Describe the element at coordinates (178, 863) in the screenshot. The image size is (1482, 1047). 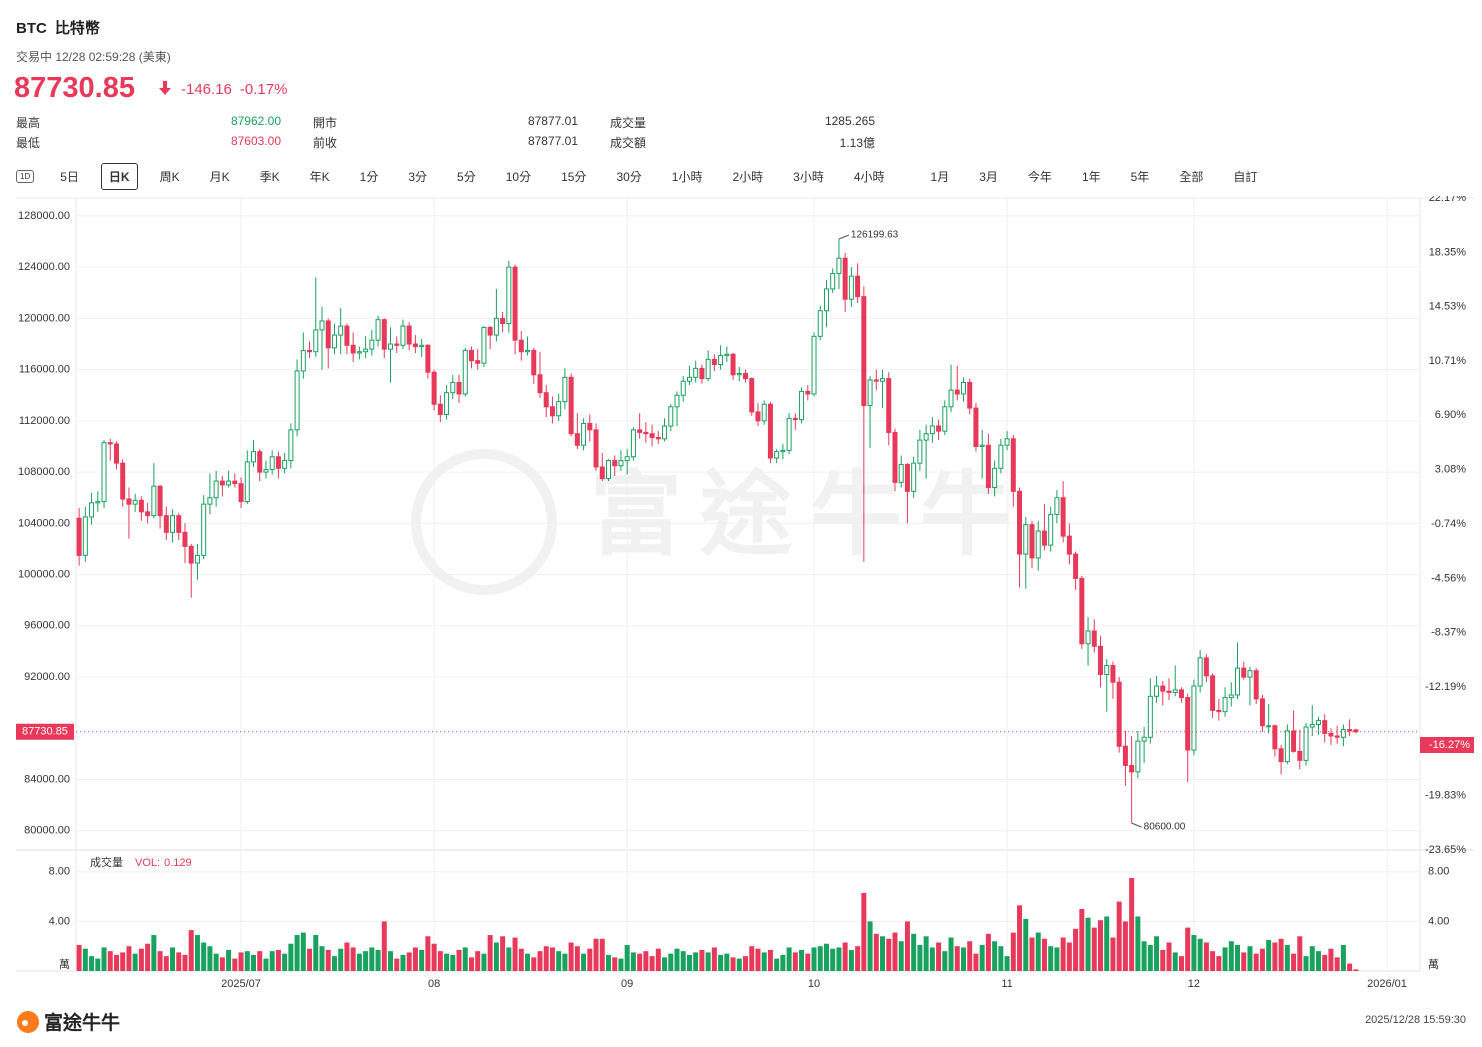
I see `volume-indicator-value: 0.129` at that location.